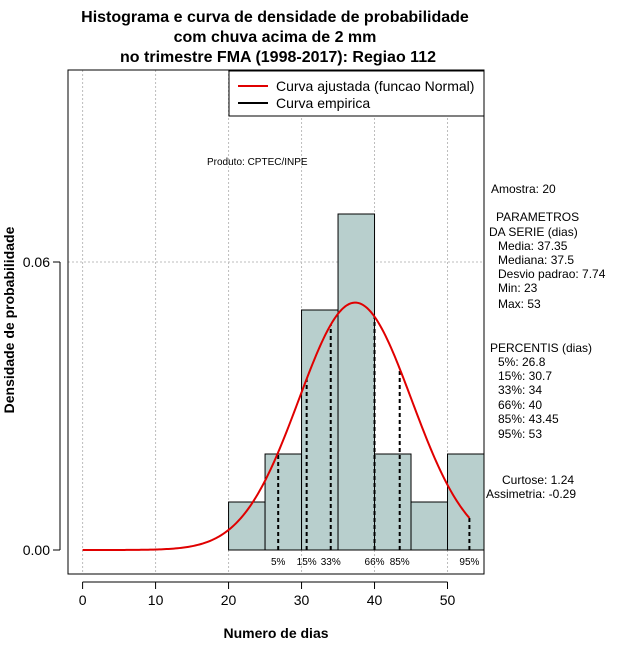 Image resolution: width=640 pixels, height=660 pixels. What do you see at coordinates (400, 562) in the screenshot?
I see `percentile-label-4: 85%` at bounding box center [400, 562].